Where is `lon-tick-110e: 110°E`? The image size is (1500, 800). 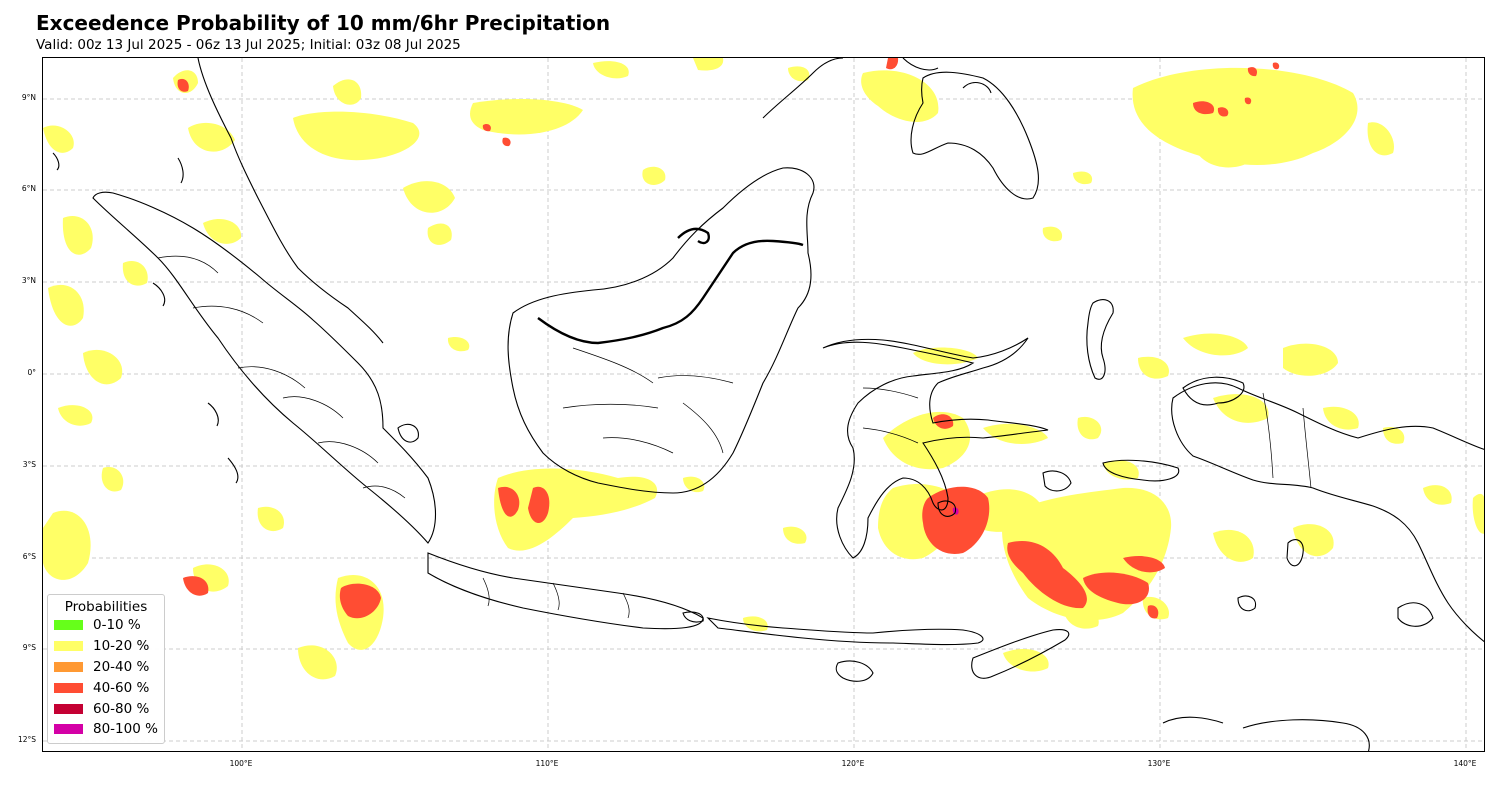
lon-tick-110e: 110°E is located at coordinates (547, 763).